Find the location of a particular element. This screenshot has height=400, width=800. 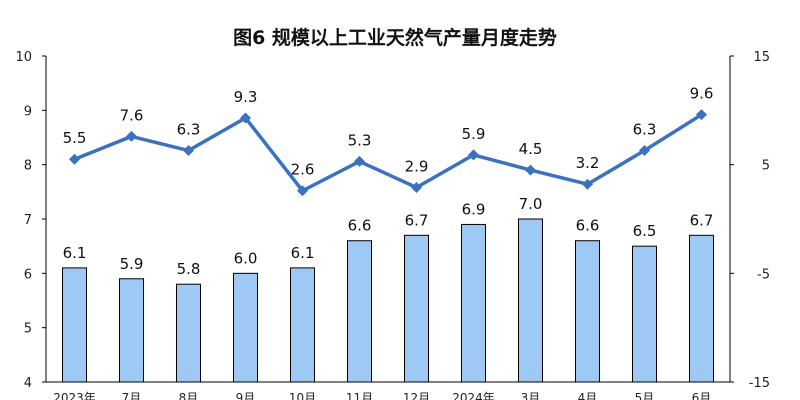

left-y-tick-label: 4 is located at coordinates (28, 383).